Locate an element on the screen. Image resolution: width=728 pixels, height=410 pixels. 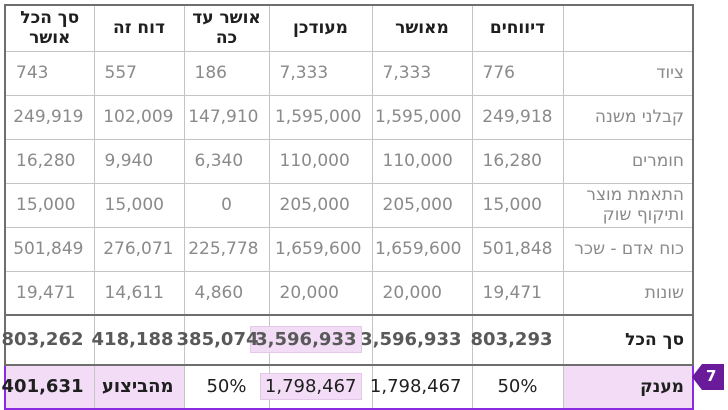
row-label: ציוד is located at coordinates (628, 73).